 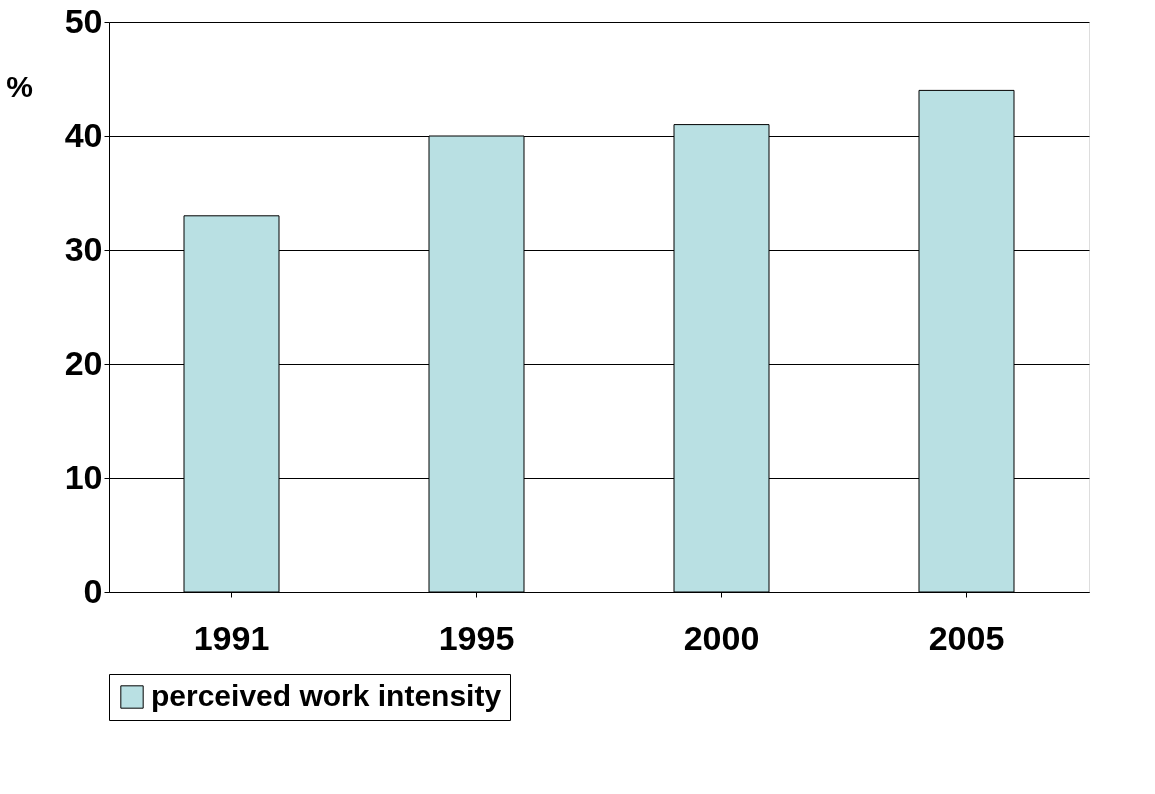 I want to click on x-tick-label: 2005, so click(x=966, y=637).